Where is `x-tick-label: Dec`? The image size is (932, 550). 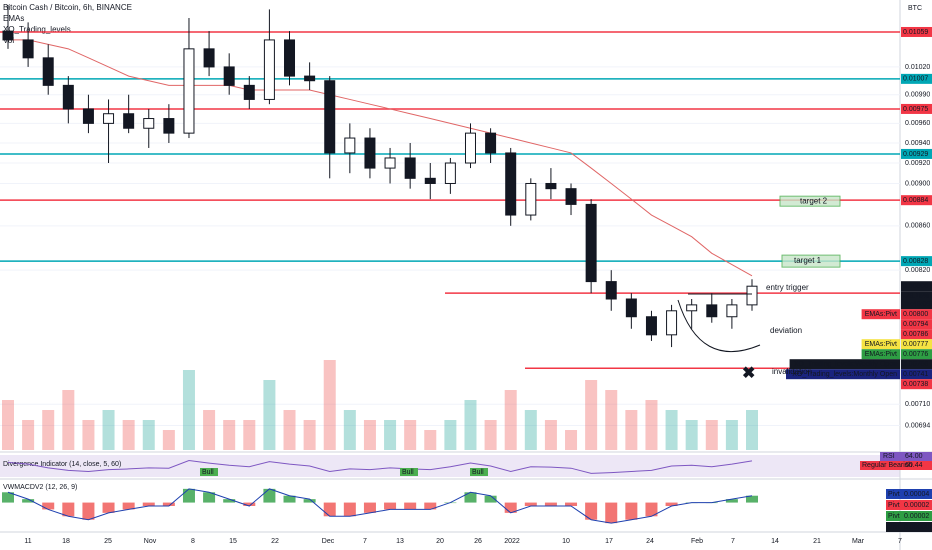
x-tick-label: Dec is located at coordinates (328, 541).